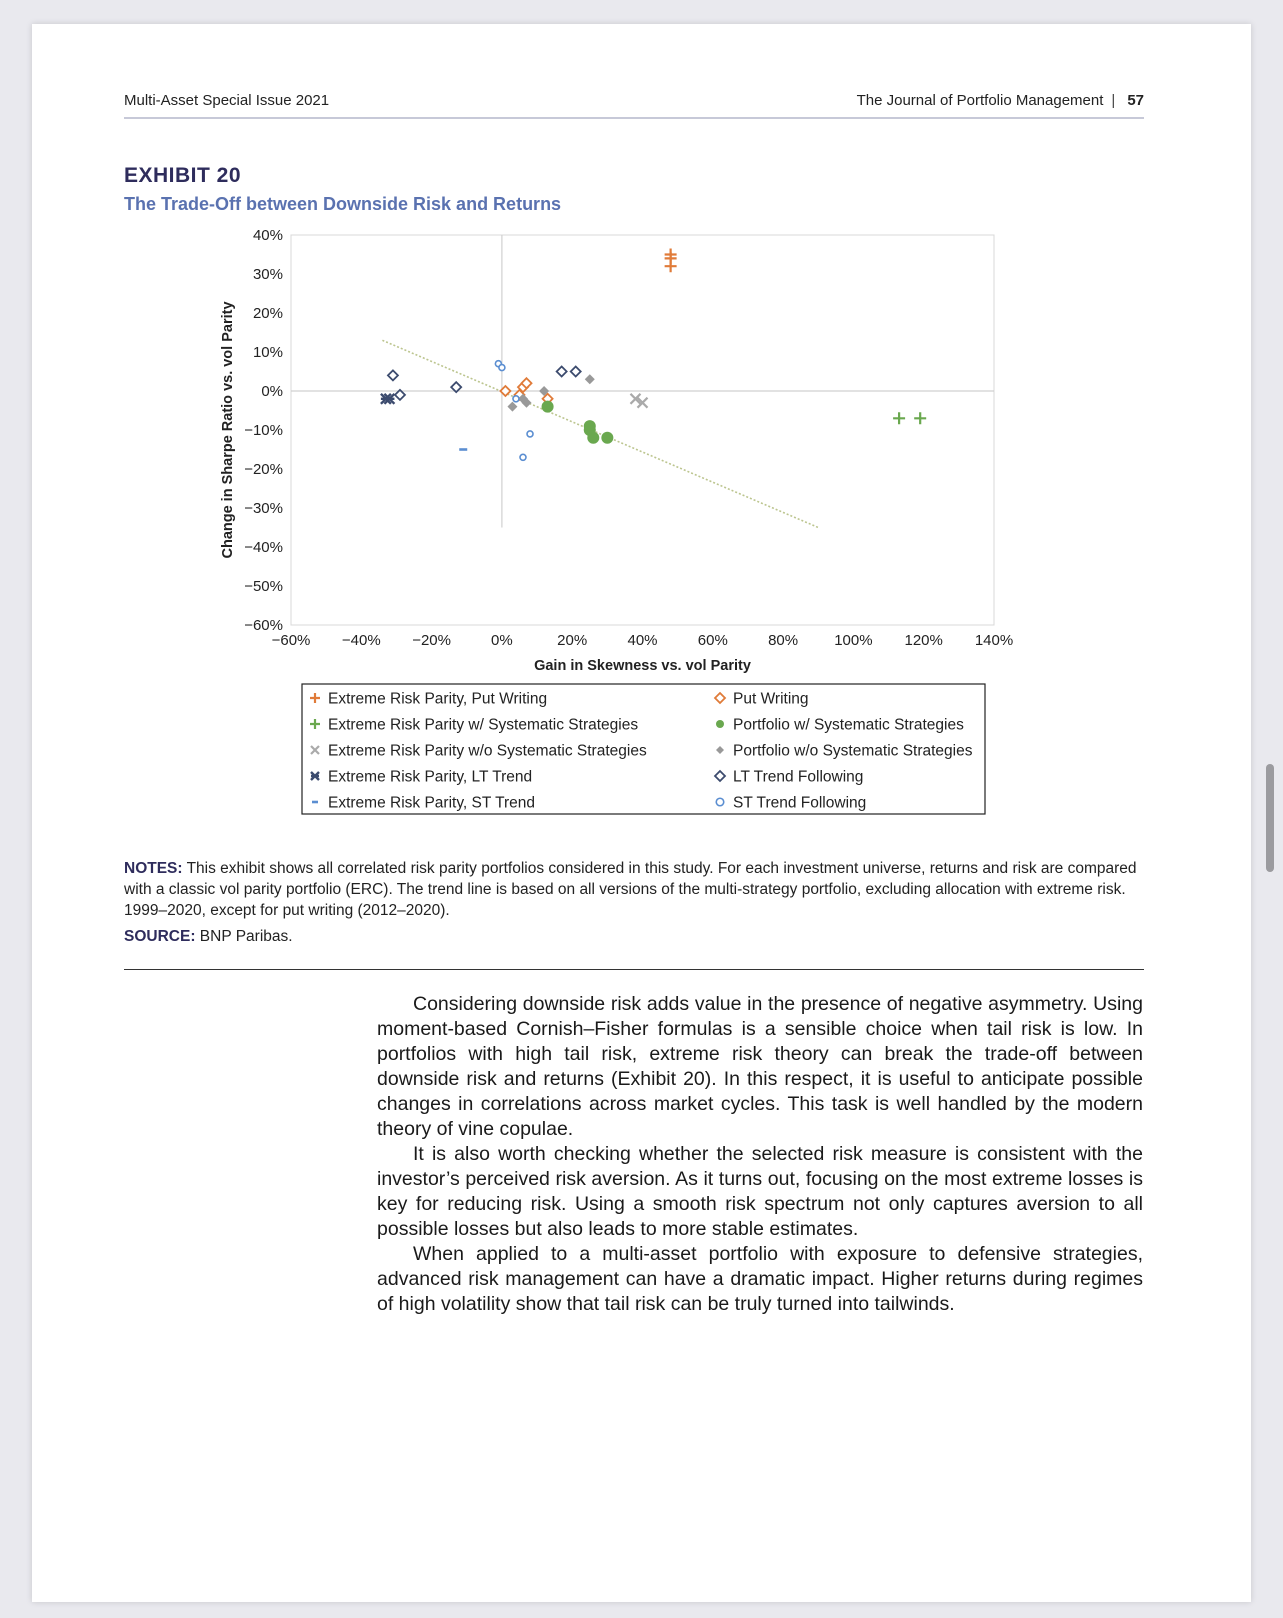  I want to click on y-tick-label: −60%, so click(263, 625).